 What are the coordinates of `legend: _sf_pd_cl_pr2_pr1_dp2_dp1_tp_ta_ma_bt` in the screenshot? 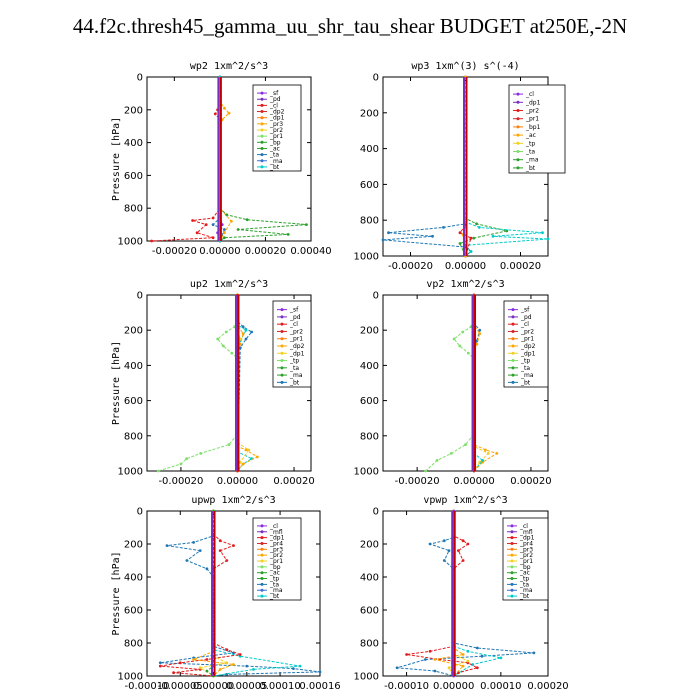 It's located at (292, 344).